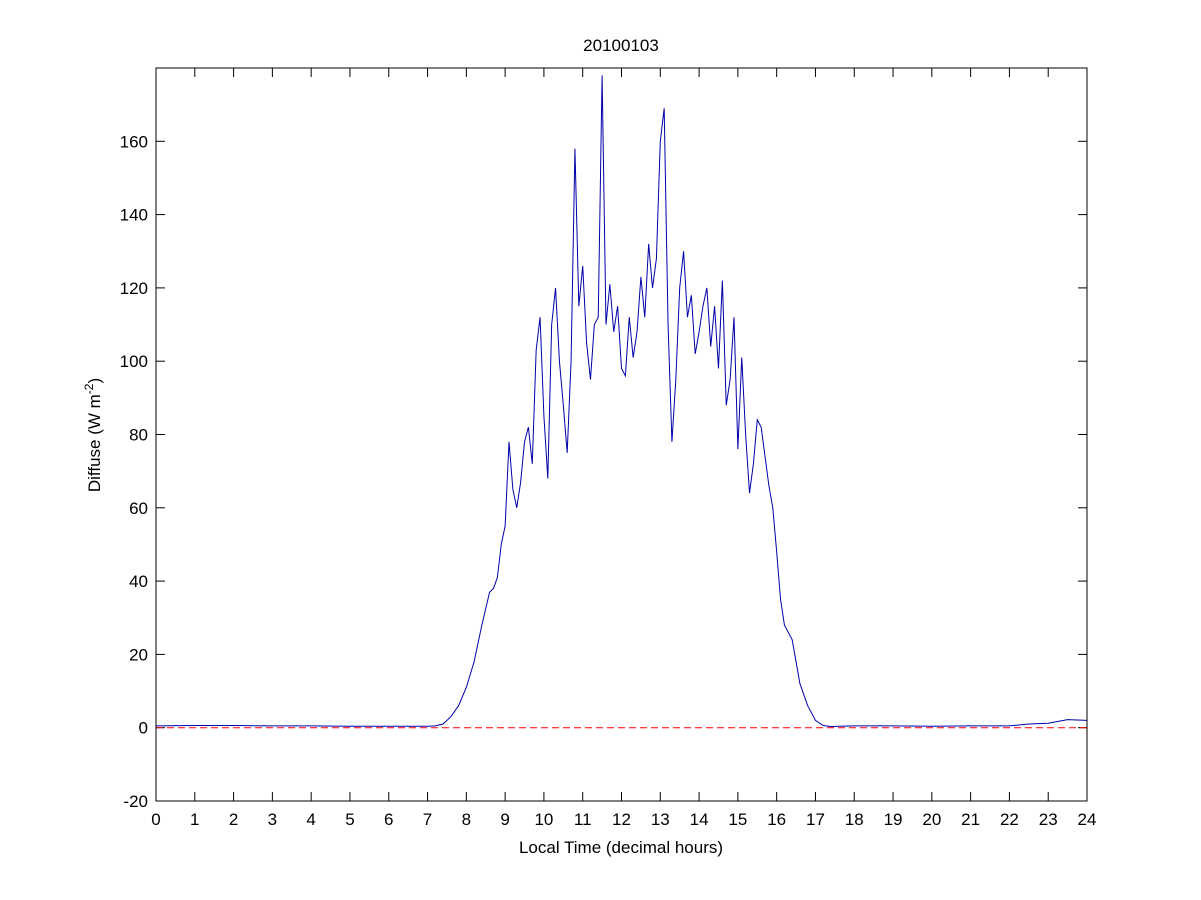 The image size is (1201, 900). Describe the element at coordinates (155, 819) in the screenshot. I see `x-tick-label: 0` at that location.